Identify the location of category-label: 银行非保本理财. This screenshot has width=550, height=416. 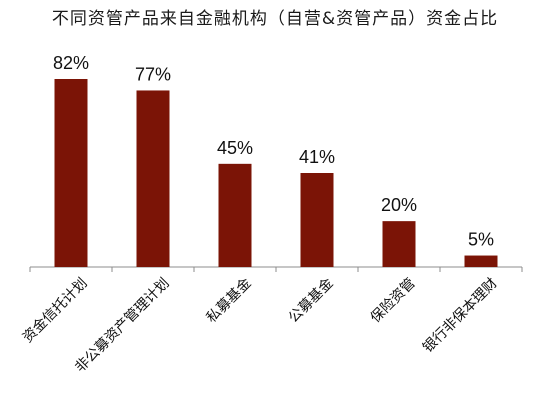
(460, 315).